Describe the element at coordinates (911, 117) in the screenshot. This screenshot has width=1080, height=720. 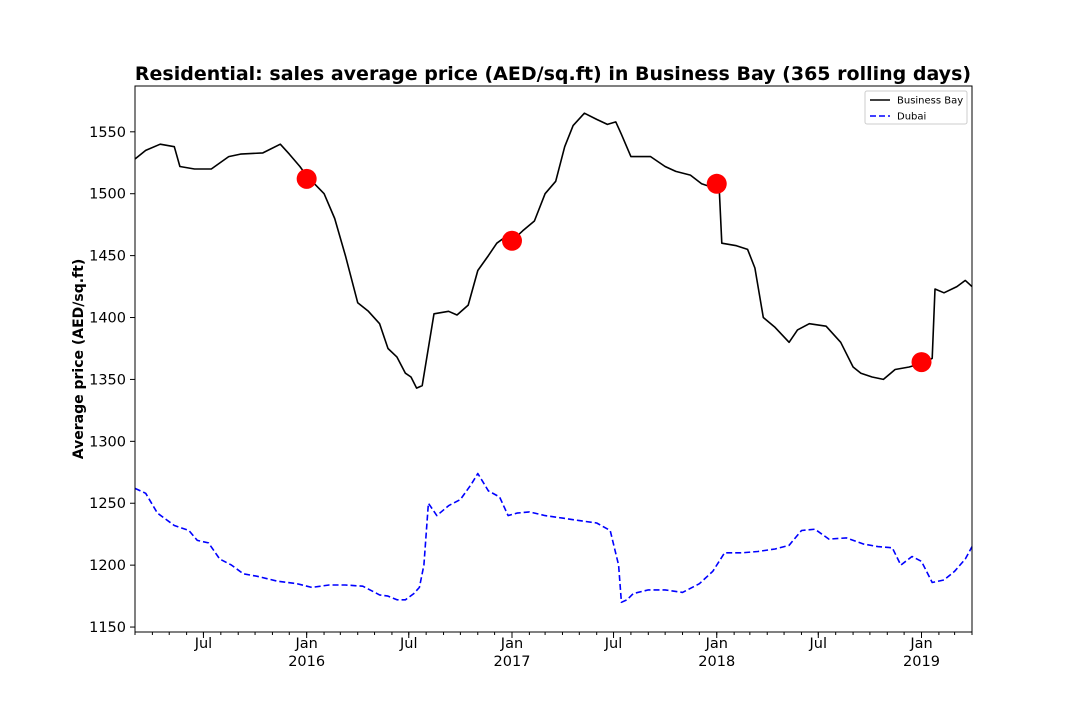
I see `legend-label-dubai: Dubai` at that location.